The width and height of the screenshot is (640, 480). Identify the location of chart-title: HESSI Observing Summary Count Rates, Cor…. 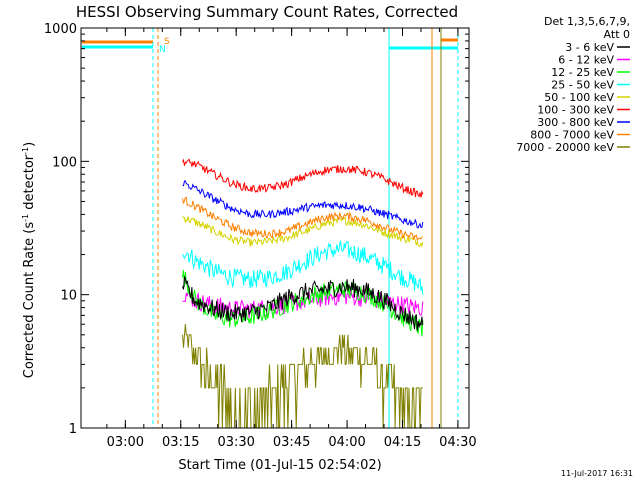
(267, 12).